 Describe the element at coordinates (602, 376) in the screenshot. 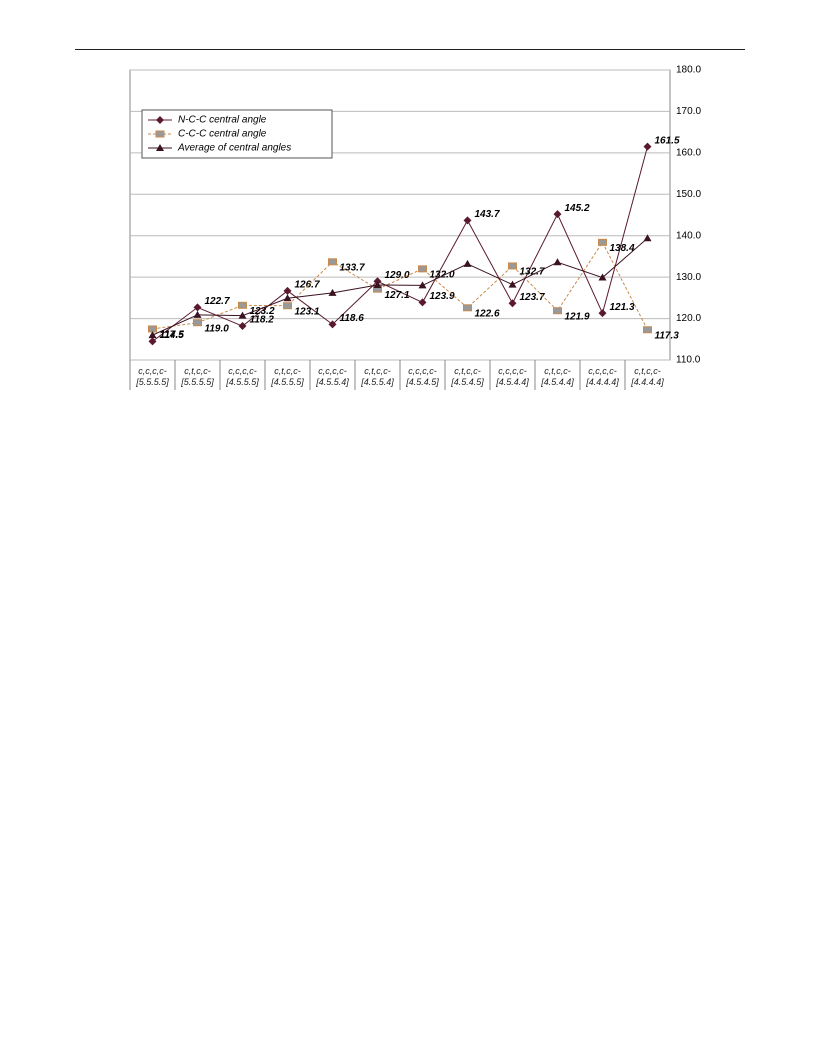

I see `x-tick-label: c,c,c,c-[4.4.4.4]` at that location.